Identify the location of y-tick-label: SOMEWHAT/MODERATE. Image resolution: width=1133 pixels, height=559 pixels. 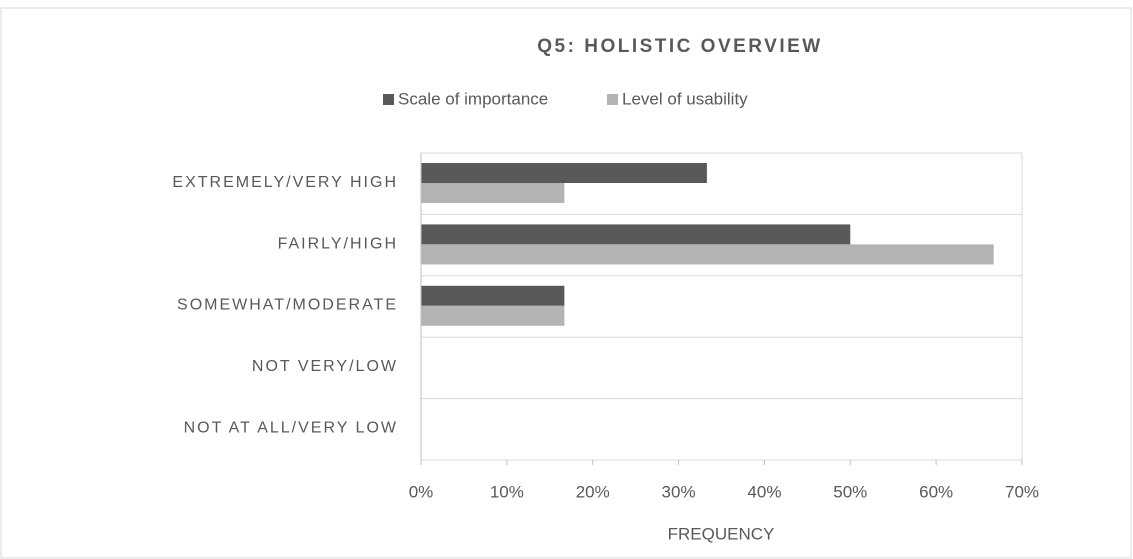
(287, 305).